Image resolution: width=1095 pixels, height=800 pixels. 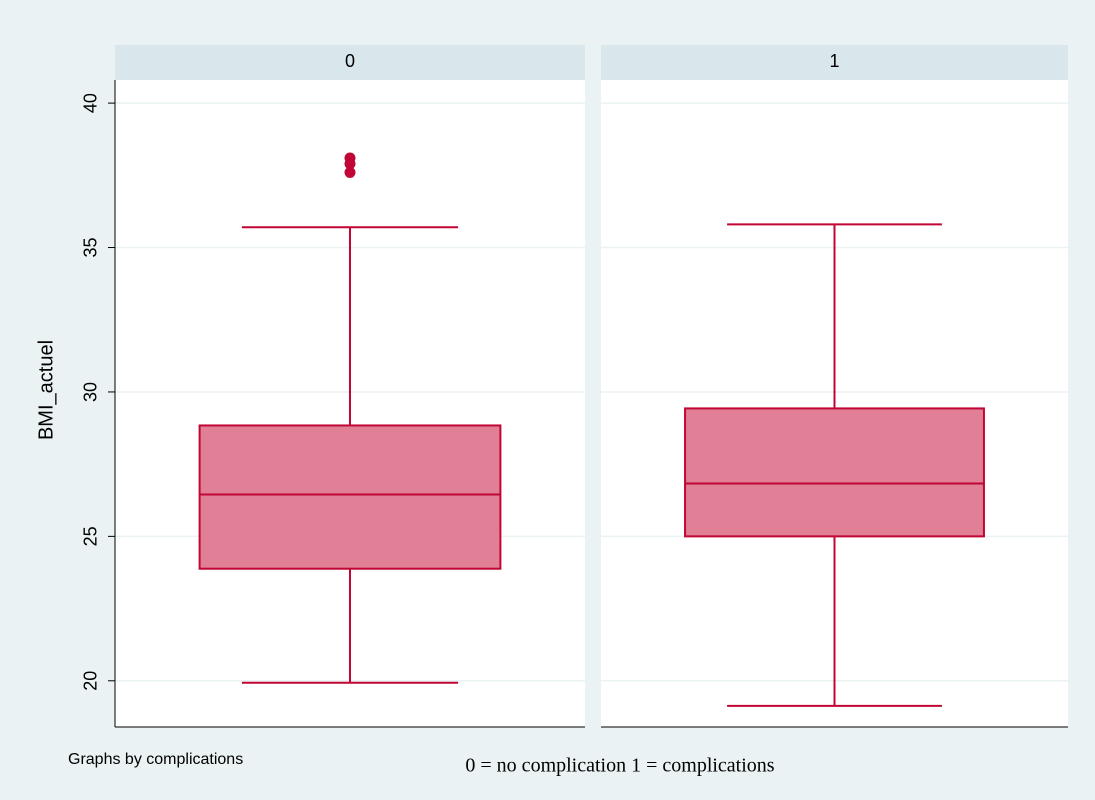 I want to click on annotation: 0 = no complication 1 = complications, so click(x=619, y=766).